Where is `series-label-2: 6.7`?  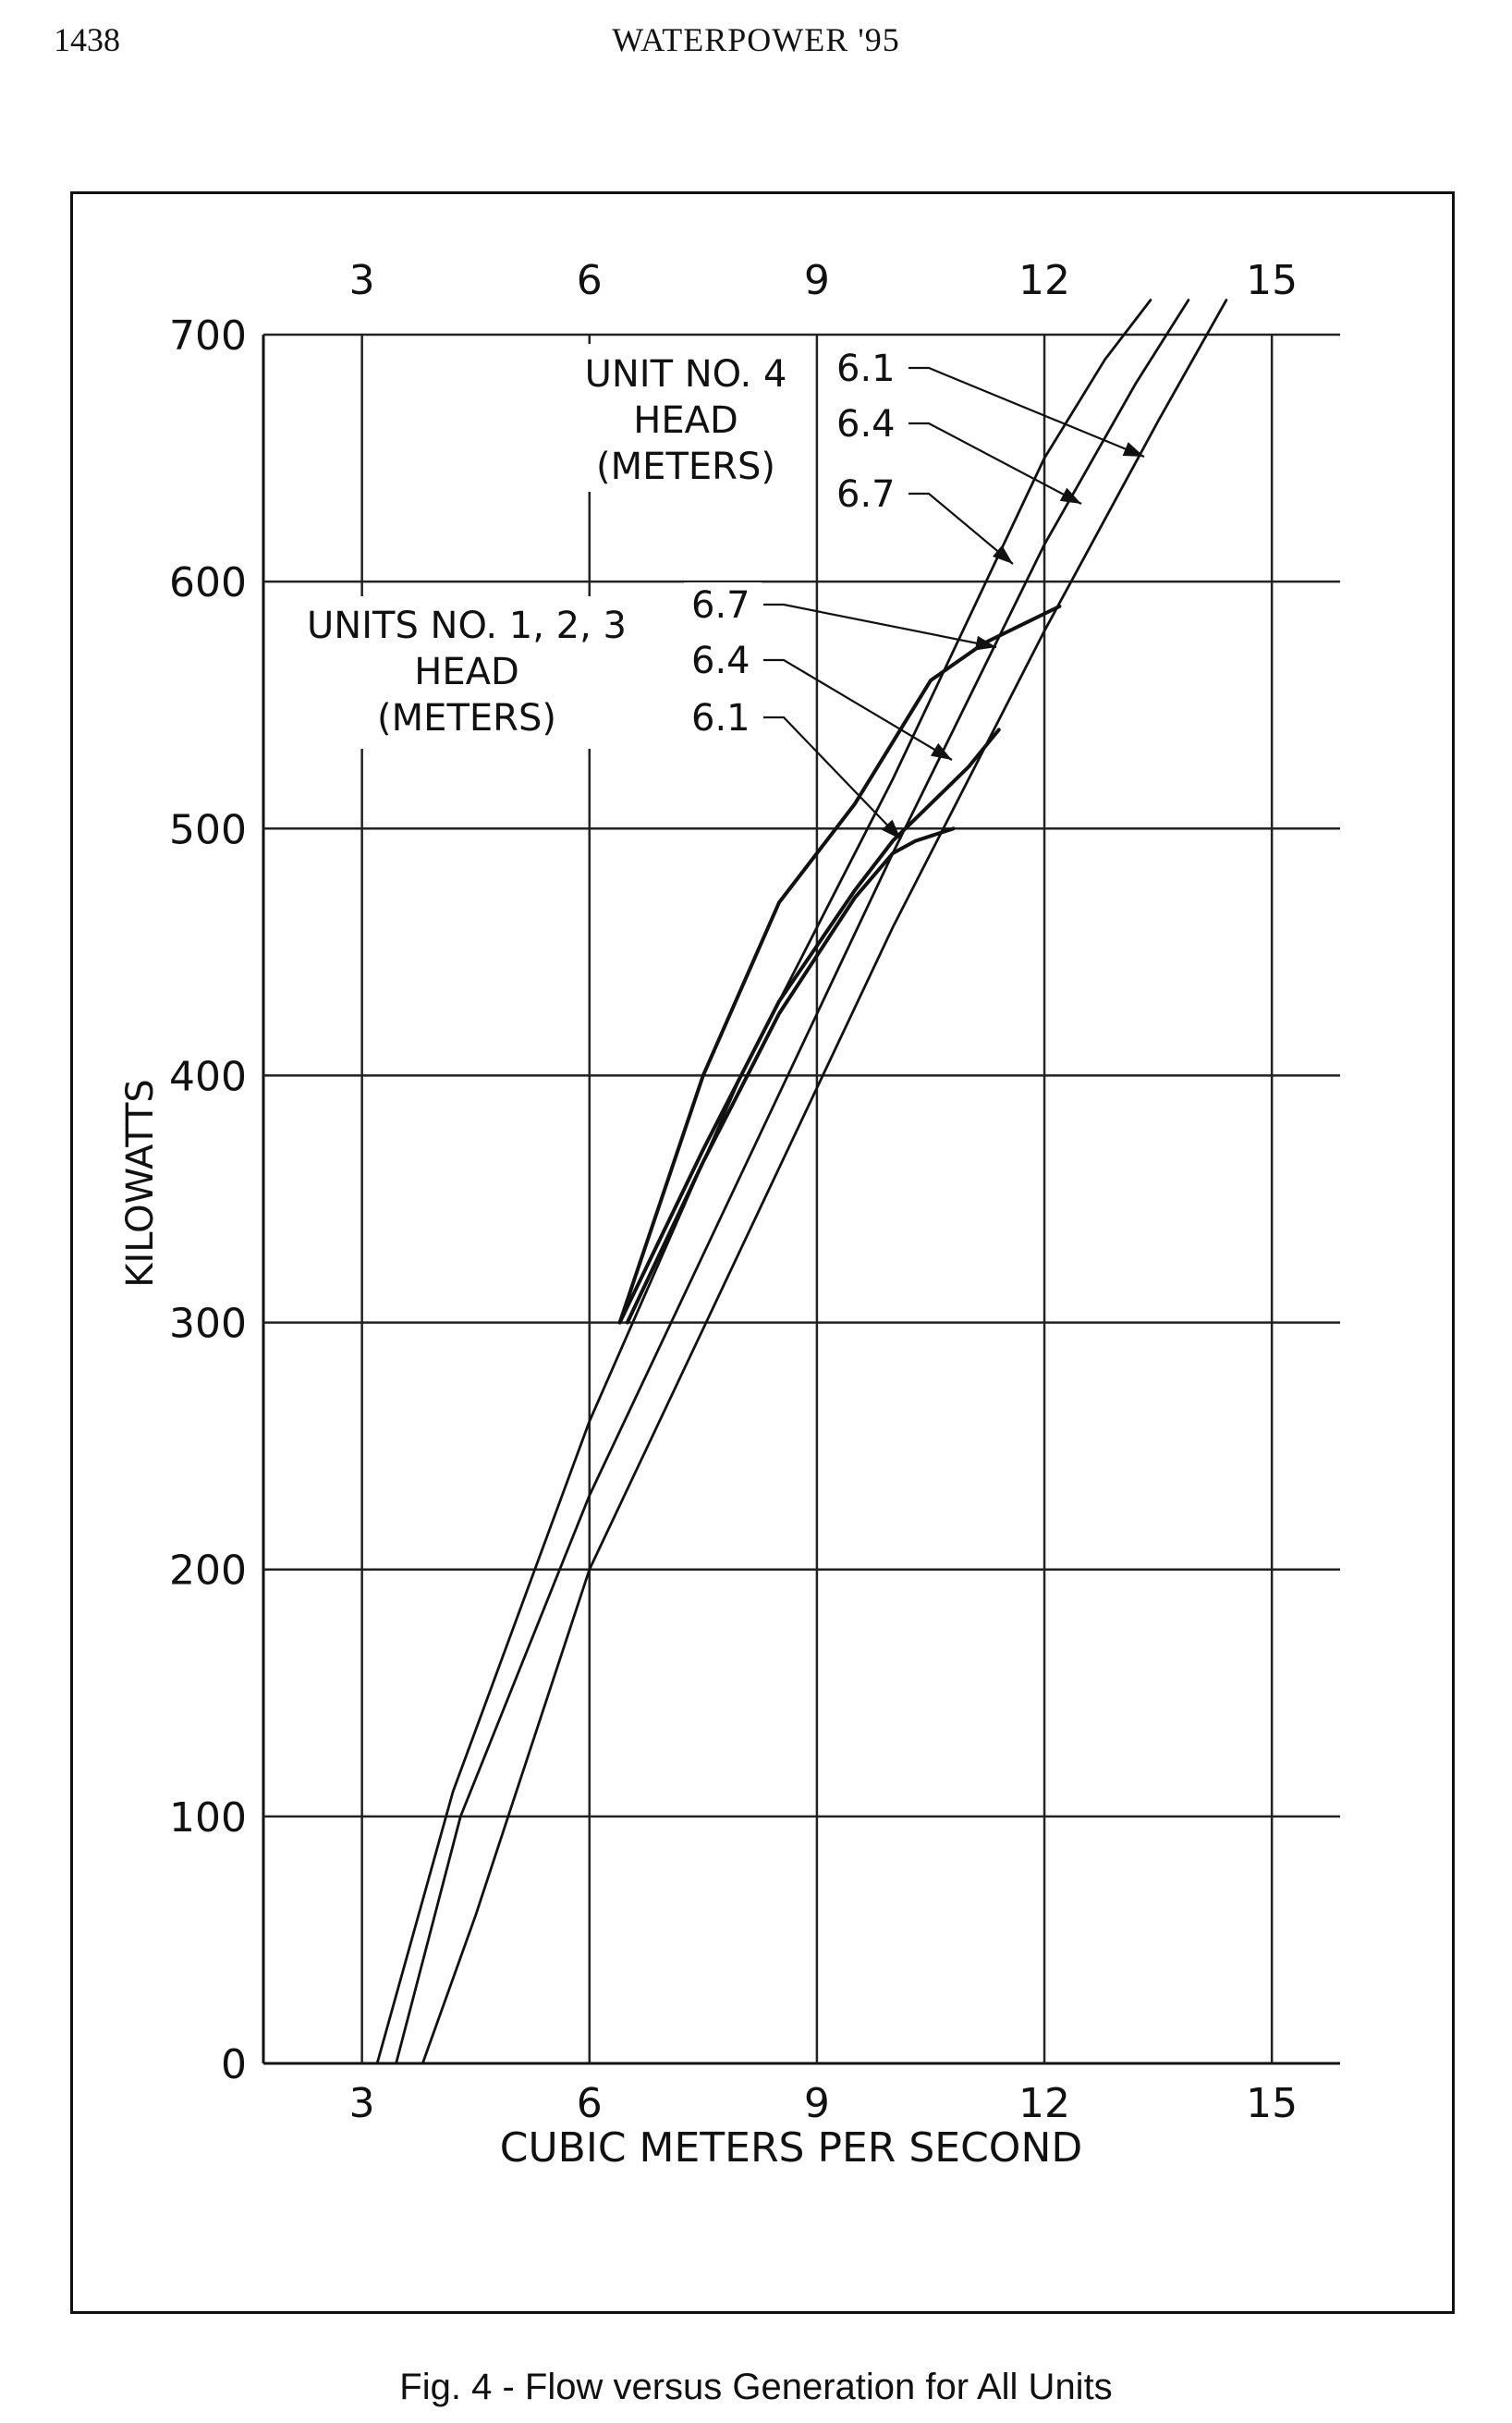
series-label-2: 6.7 is located at coordinates (866, 494).